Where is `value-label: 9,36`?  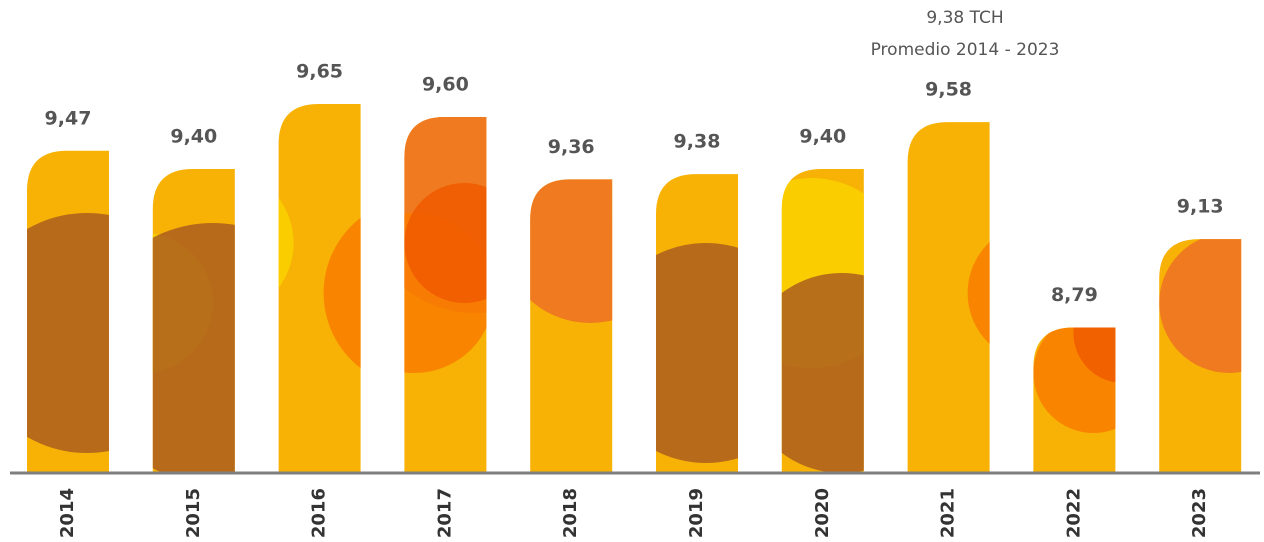
value-label: 9,36 is located at coordinates (571, 147).